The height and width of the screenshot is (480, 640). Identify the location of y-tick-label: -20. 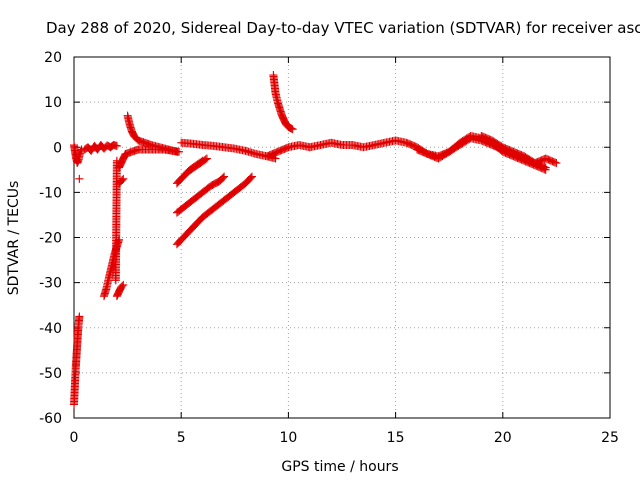
(50, 239).